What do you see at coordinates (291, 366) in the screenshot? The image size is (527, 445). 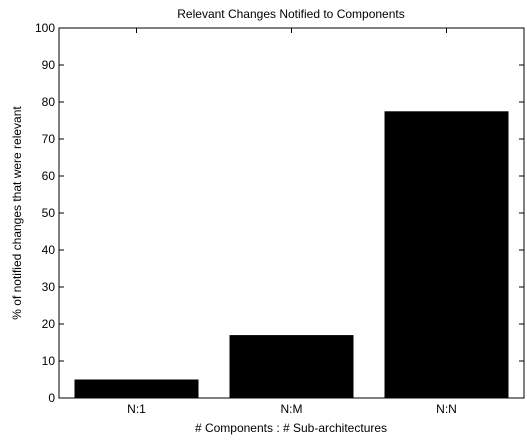 I see `bar-n-m` at bounding box center [291, 366].